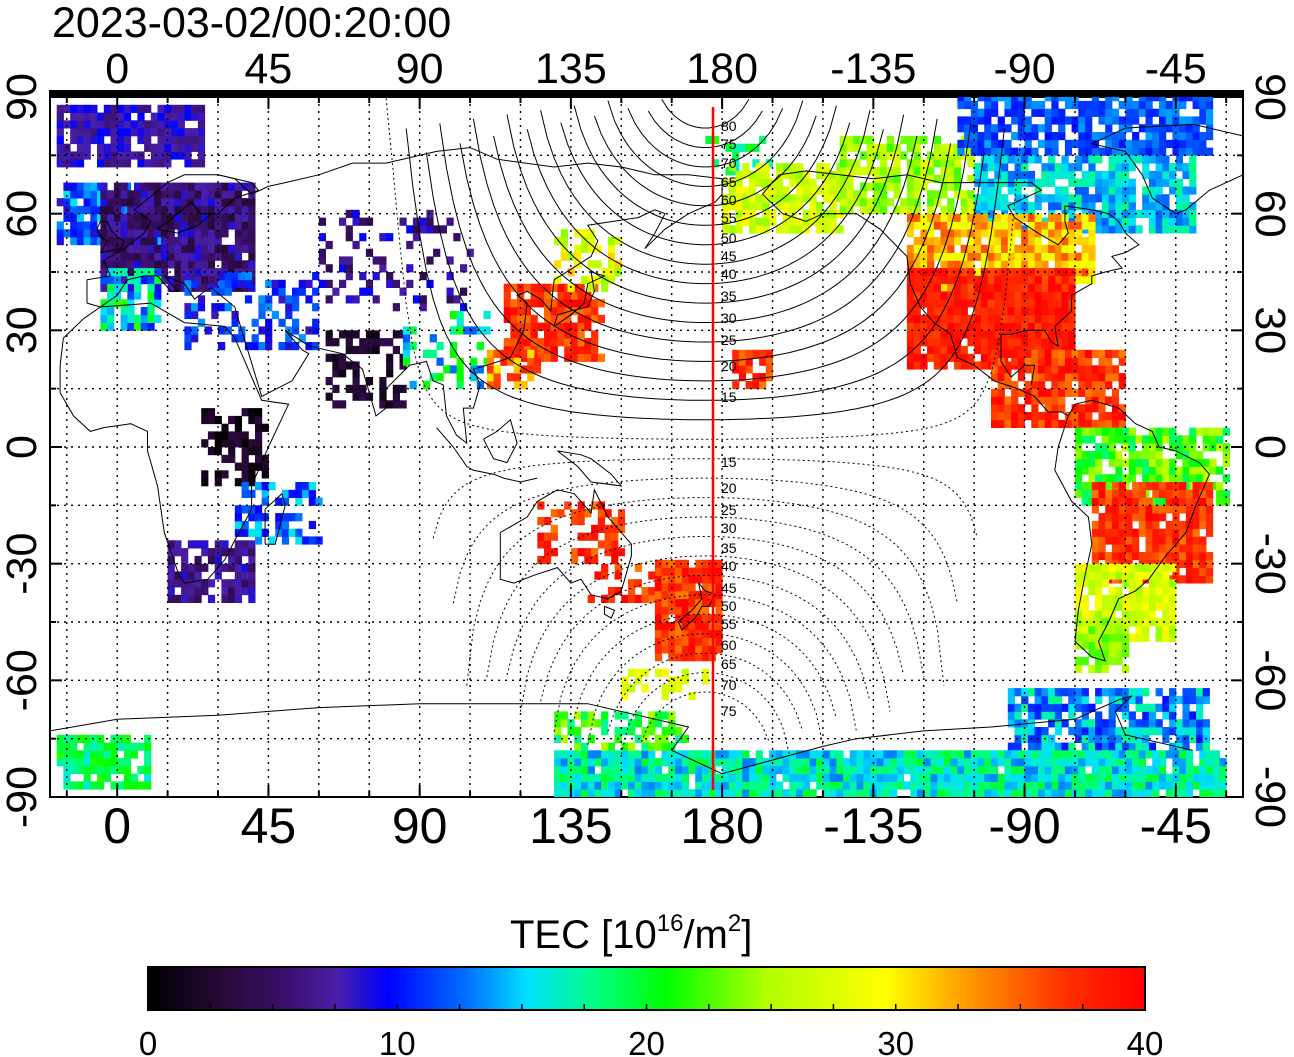  I want to click on sza-label: 15, so click(729, 397).